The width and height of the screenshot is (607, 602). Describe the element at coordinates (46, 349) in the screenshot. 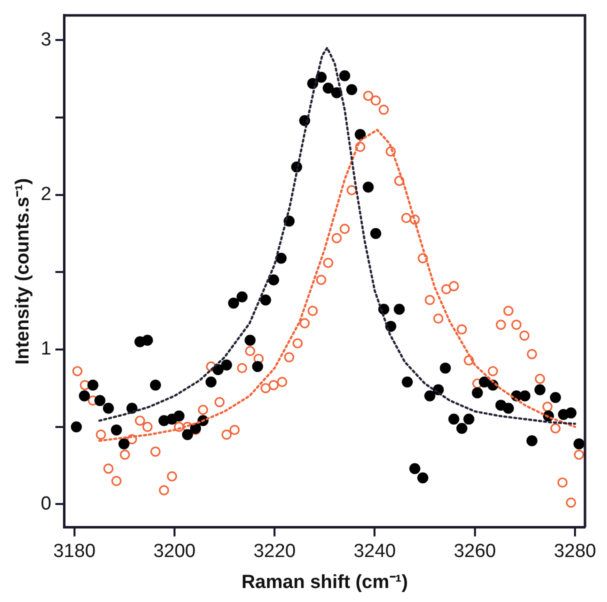

I see `y-tick-label: 1` at that location.